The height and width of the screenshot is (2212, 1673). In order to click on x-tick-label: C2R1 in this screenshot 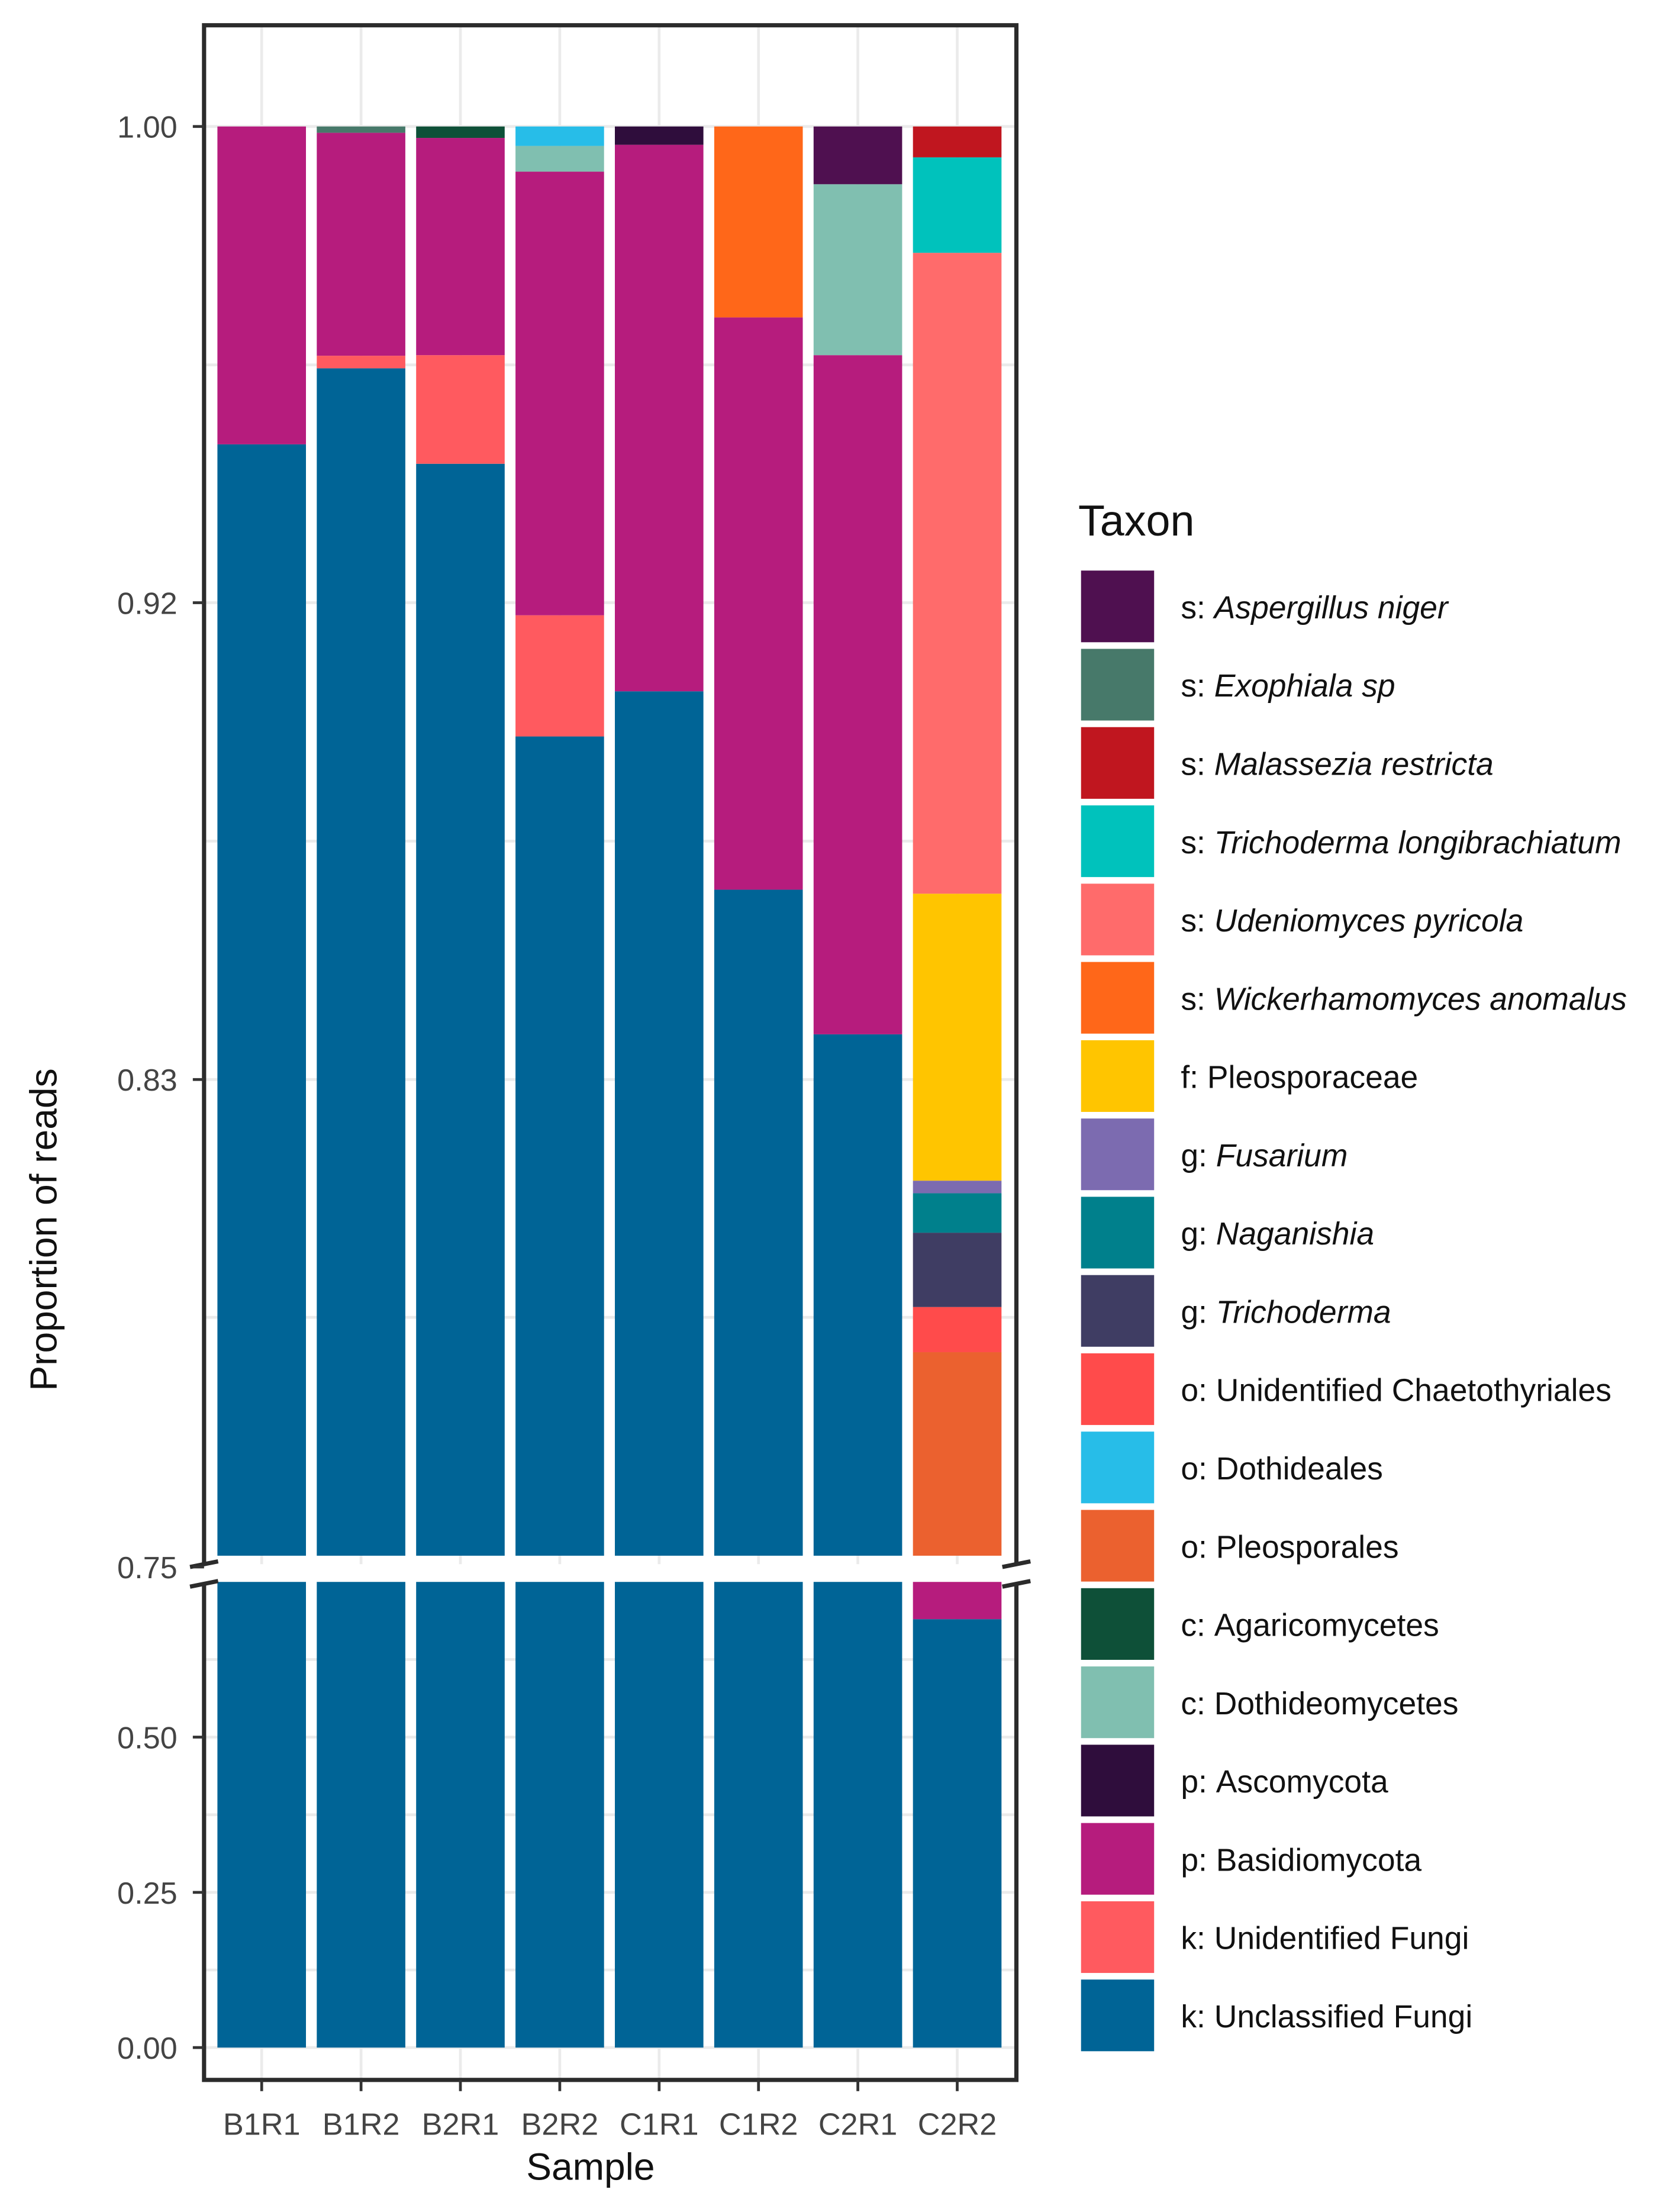, I will do `click(858, 2124)`.